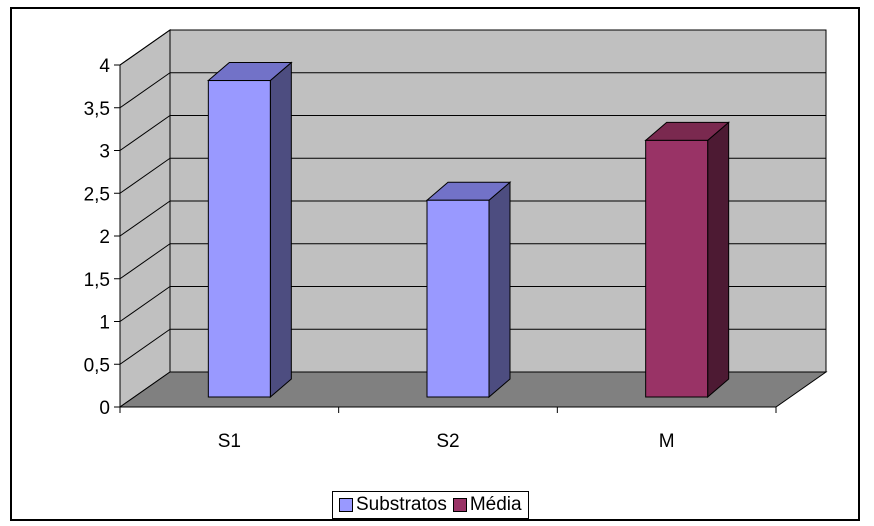 The height and width of the screenshot is (526, 874). Describe the element at coordinates (104, 408) in the screenshot. I see `y-tick-label: 0` at that location.